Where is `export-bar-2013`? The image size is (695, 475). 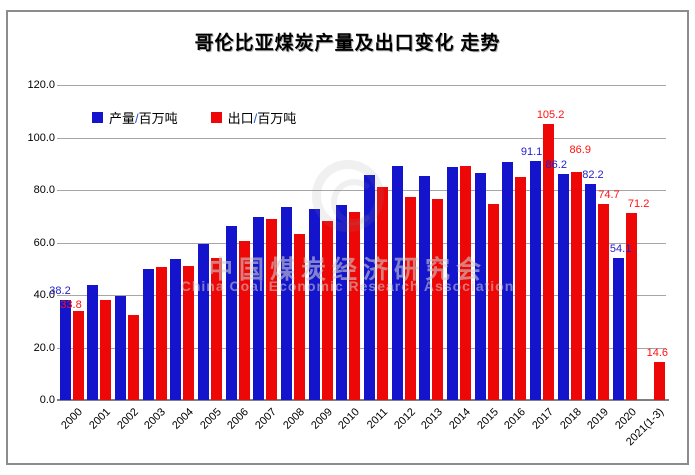 export-bar-2013 is located at coordinates (438, 299).